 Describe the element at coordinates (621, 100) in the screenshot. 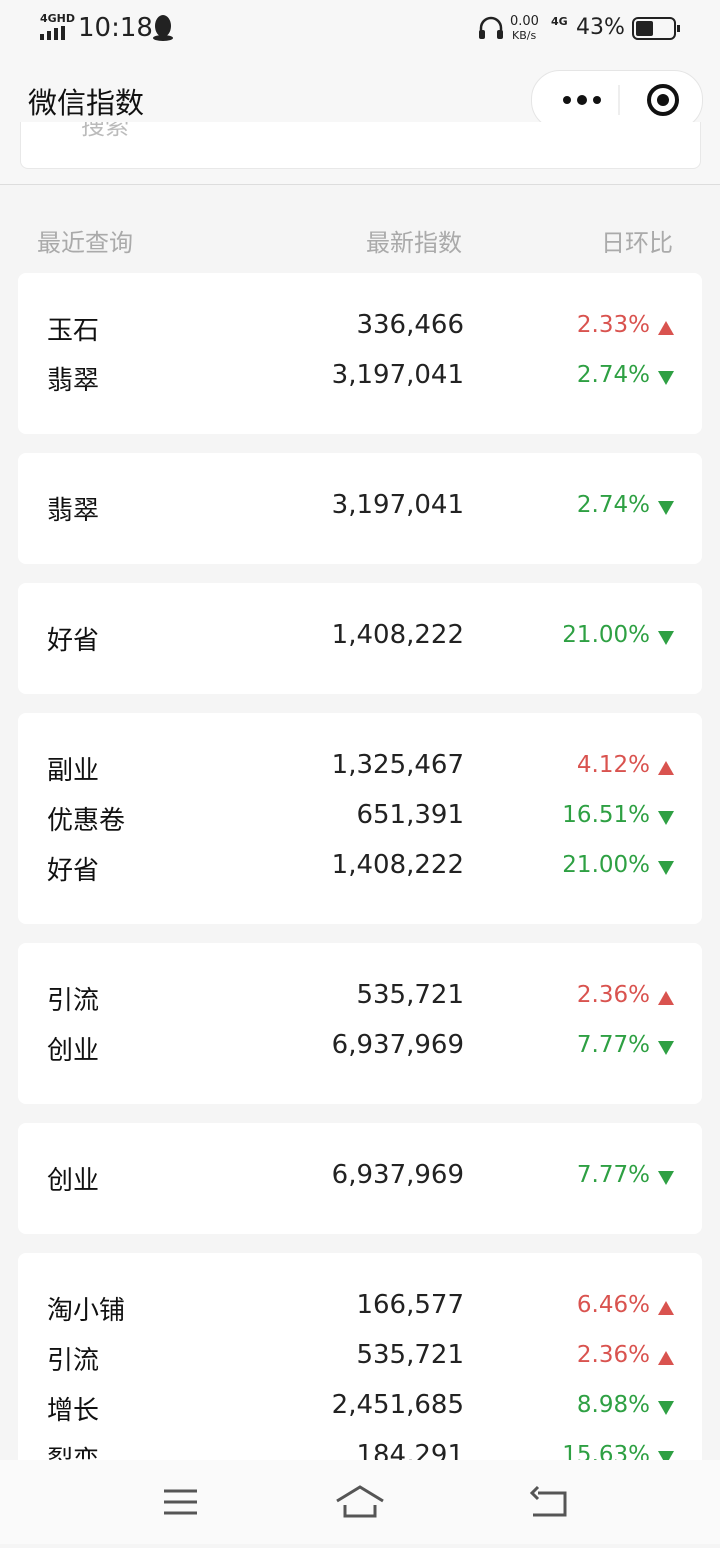

I see `capsule-icons` at that location.